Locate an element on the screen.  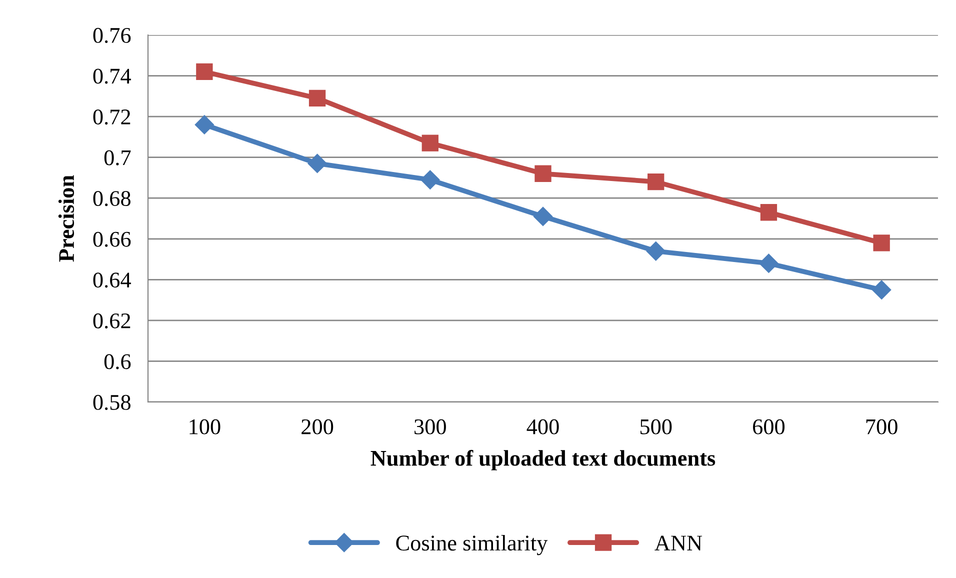
y-tick-label: 0.64 is located at coordinates (112, 280).